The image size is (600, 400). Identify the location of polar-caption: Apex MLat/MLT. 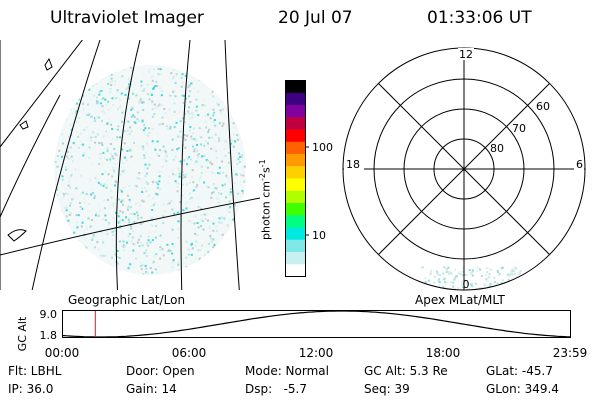
(460, 300).